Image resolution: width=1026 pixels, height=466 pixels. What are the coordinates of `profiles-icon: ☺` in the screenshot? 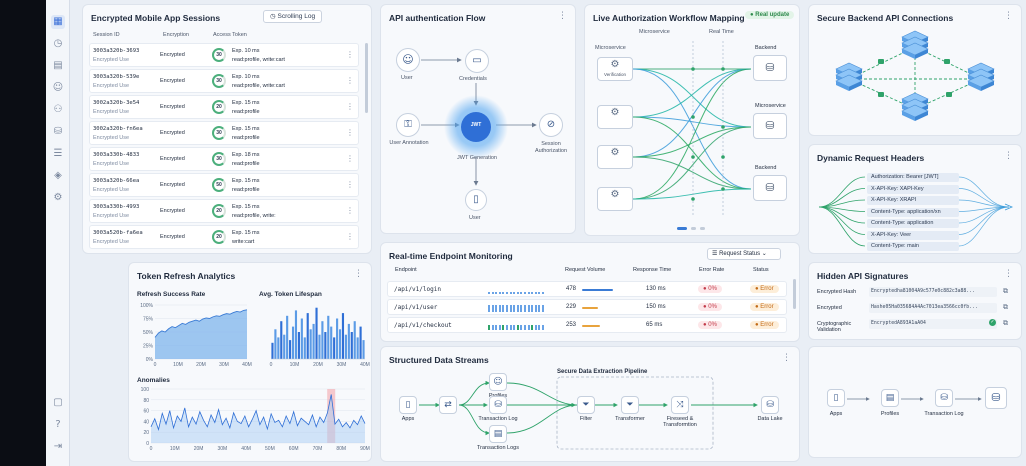 It's located at (498, 382).